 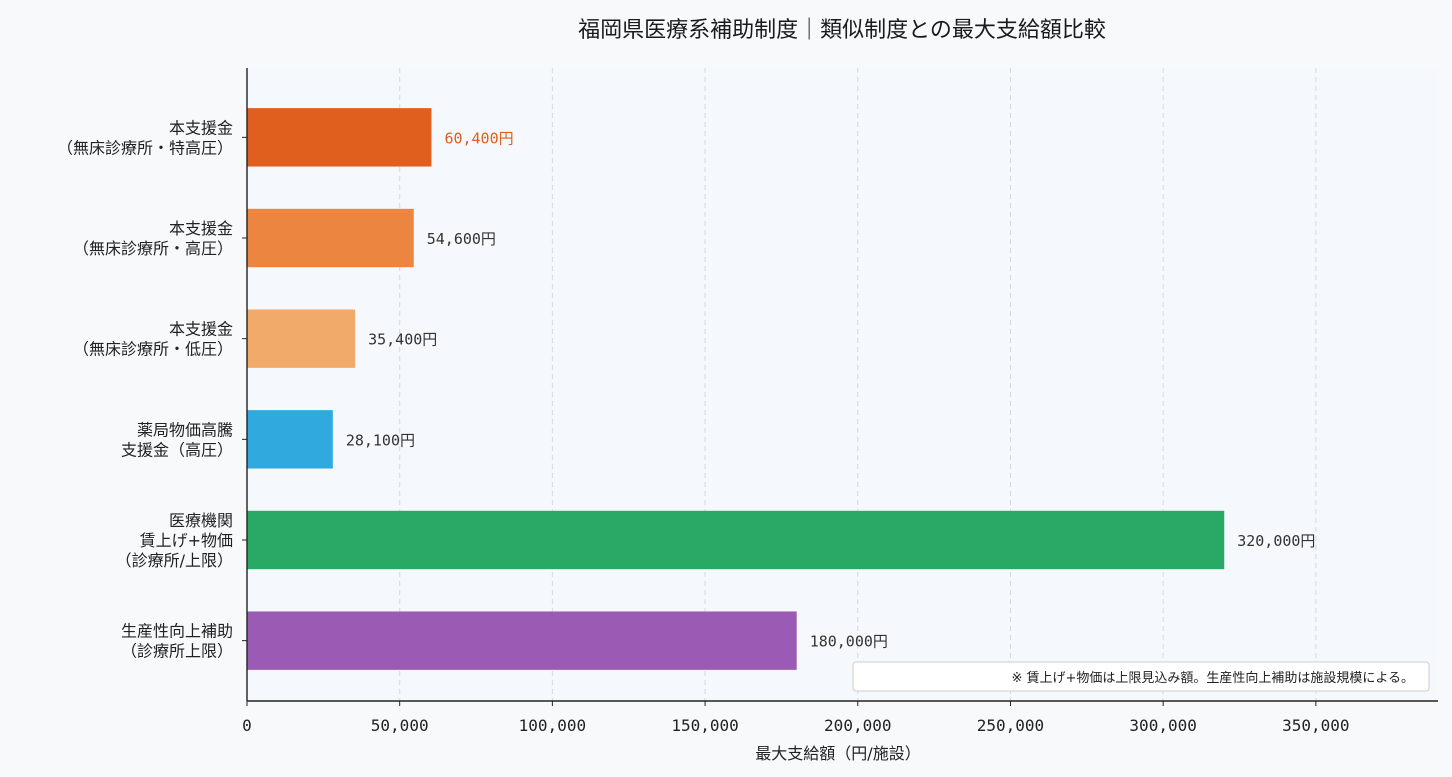 What do you see at coordinates (842, 30) in the screenshot?
I see `chart-title: 福岡県医療系補助制度｜類似制度との最大支給額比較` at bounding box center [842, 30].